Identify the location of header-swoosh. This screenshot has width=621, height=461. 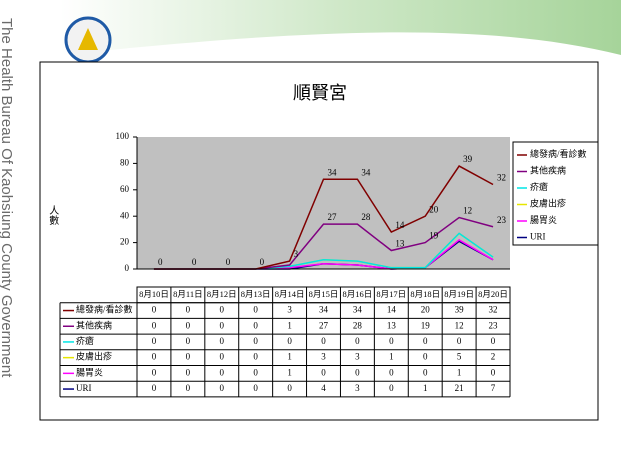
(340, 27).